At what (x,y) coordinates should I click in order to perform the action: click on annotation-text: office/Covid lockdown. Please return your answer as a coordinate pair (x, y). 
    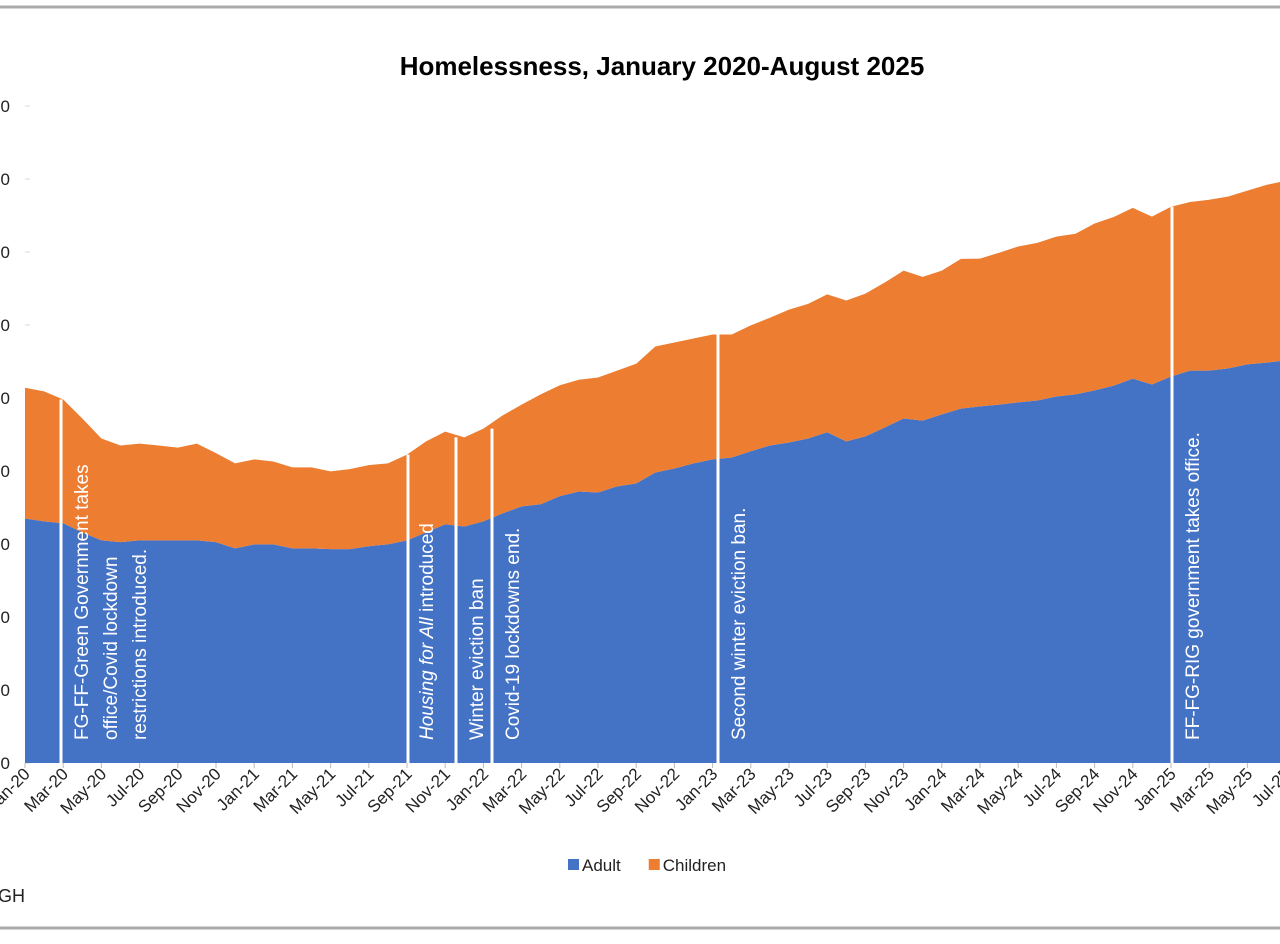
    Looking at the image, I should click on (111, 648).